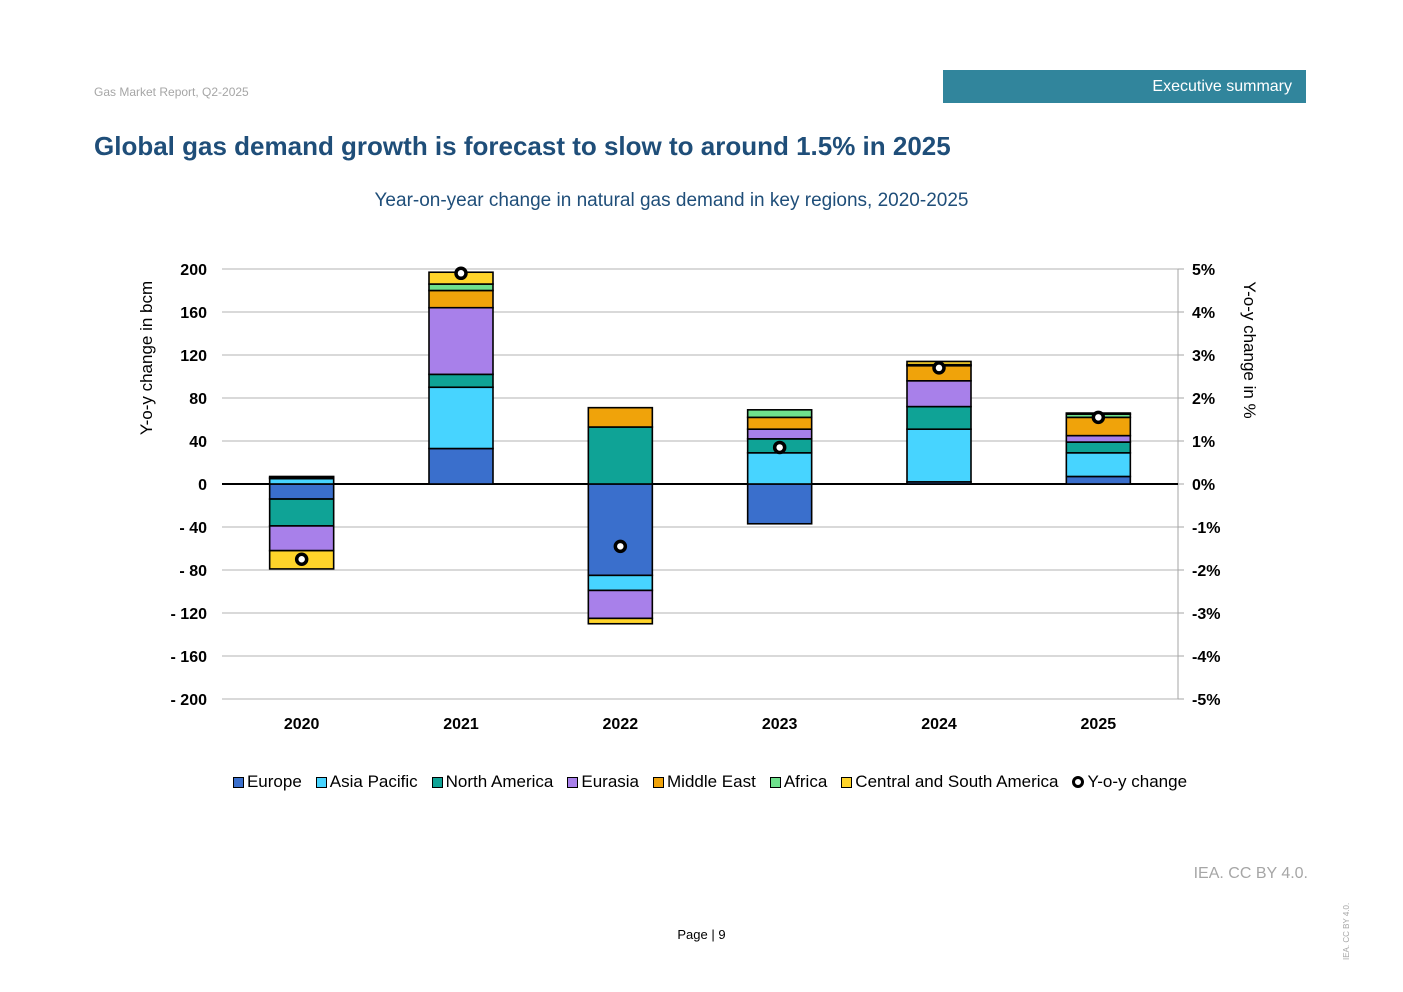  What do you see at coordinates (1249, 349) in the screenshot?
I see `y2-axis-title: Y-o-y change in %` at bounding box center [1249, 349].